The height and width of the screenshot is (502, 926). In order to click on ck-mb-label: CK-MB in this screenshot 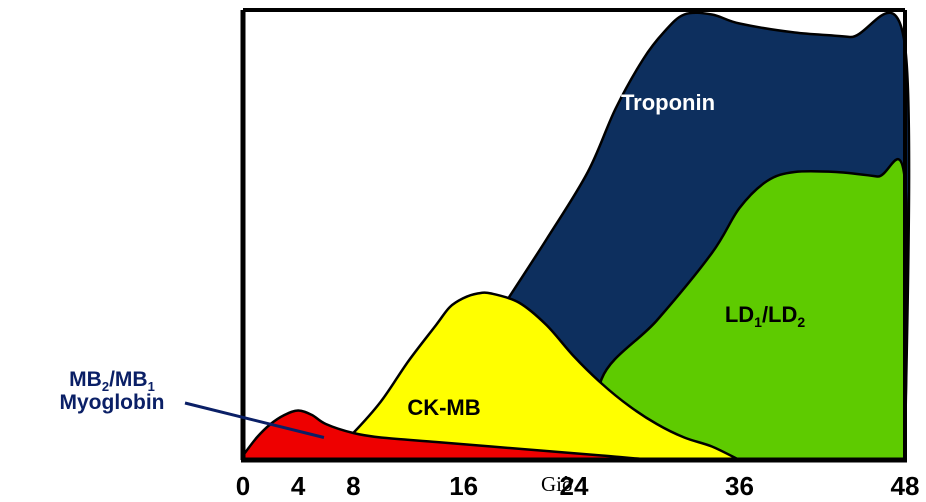, I will do `click(443, 407)`.